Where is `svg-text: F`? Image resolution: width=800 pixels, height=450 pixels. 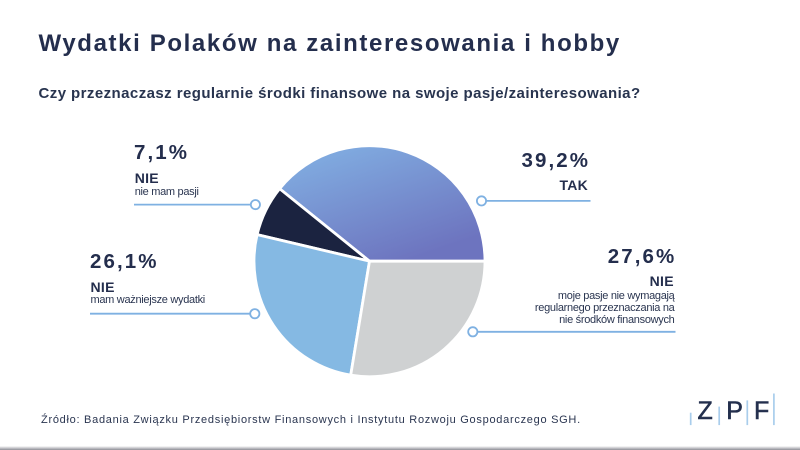 svg-text: F is located at coordinates (761, 411).